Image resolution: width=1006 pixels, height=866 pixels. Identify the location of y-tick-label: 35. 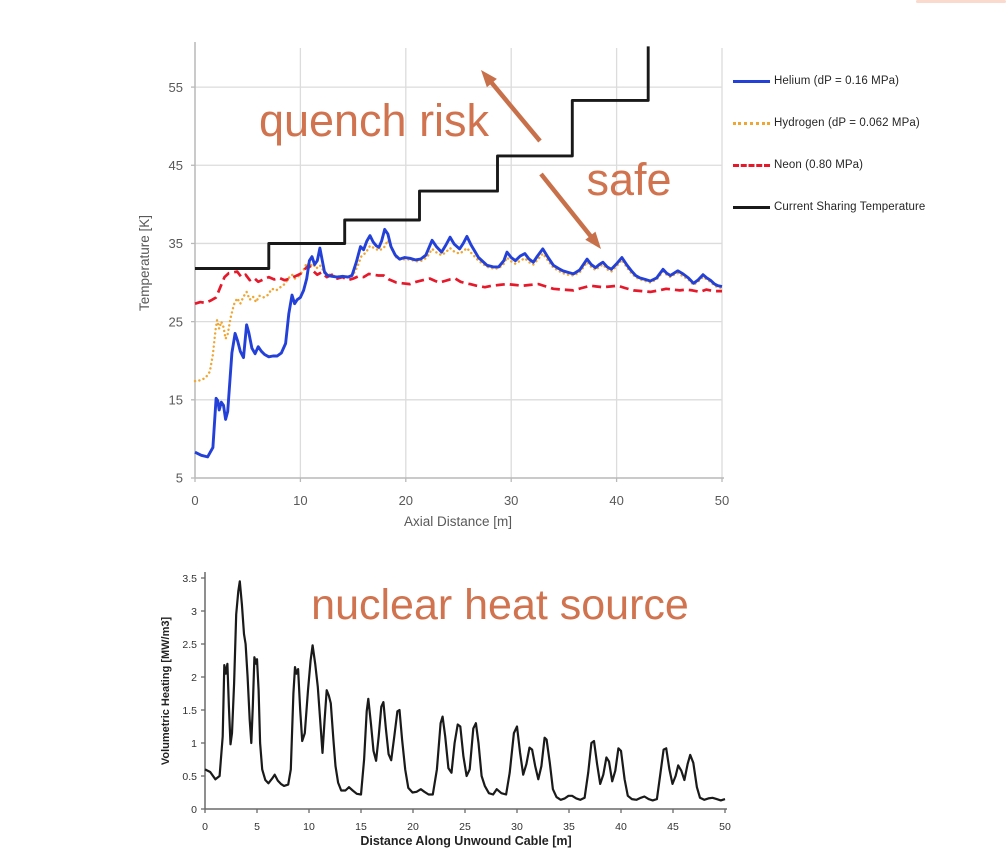
(176, 243).